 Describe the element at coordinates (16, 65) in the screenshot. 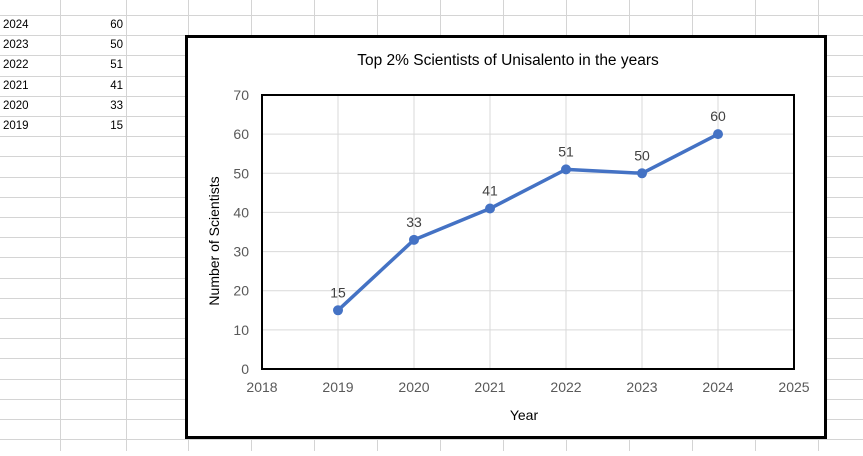

I see `cell-year: 2022` at that location.